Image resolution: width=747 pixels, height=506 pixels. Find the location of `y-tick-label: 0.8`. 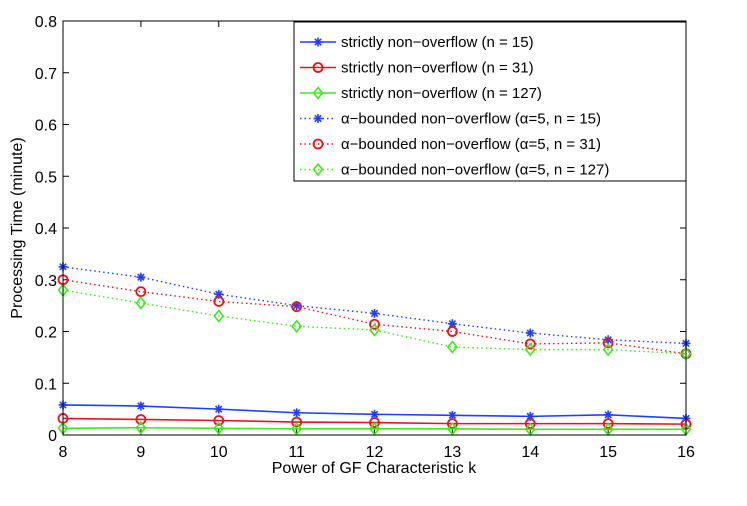

y-tick-label: 0.8 is located at coordinates (46, 22).